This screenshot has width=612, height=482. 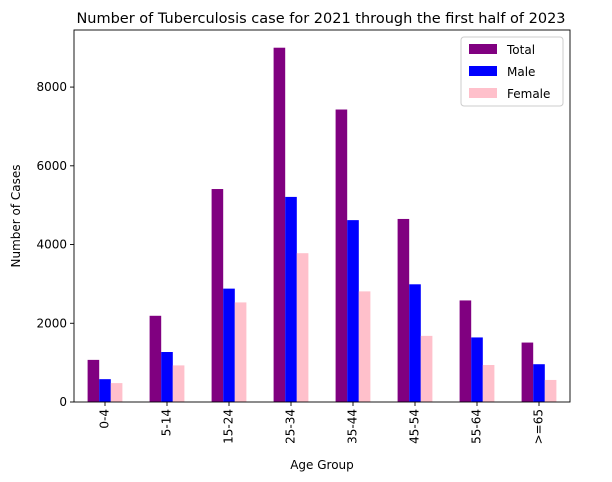 What do you see at coordinates (353, 426) in the screenshot?
I see `x-tick-label-35-44: 35-44` at bounding box center [353, 426].